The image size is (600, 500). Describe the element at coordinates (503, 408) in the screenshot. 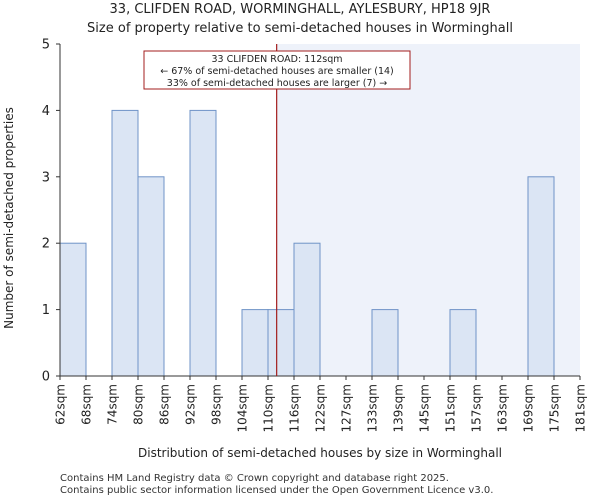

I see `x-tick-label-163sqm: 163sqm` at that location.